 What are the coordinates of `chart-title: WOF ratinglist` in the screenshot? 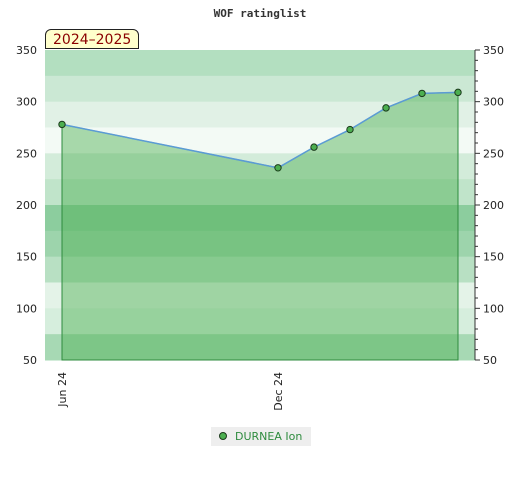 It's located at (260, 13).